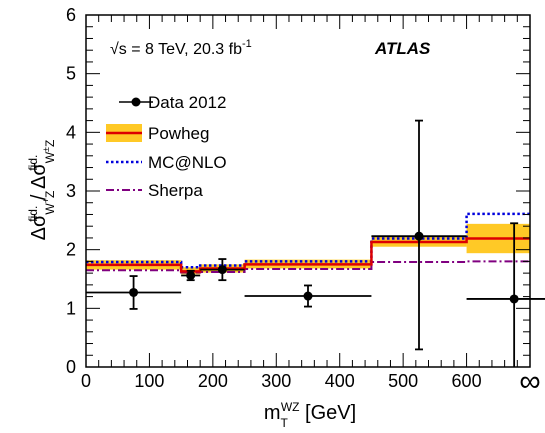  What do you see at coordinates (41, 190) in the screenshot?
I see `y-axis-label: ΔσW+Zfid. / ΔσW±Zfid.` at bounding box center [41, 190].